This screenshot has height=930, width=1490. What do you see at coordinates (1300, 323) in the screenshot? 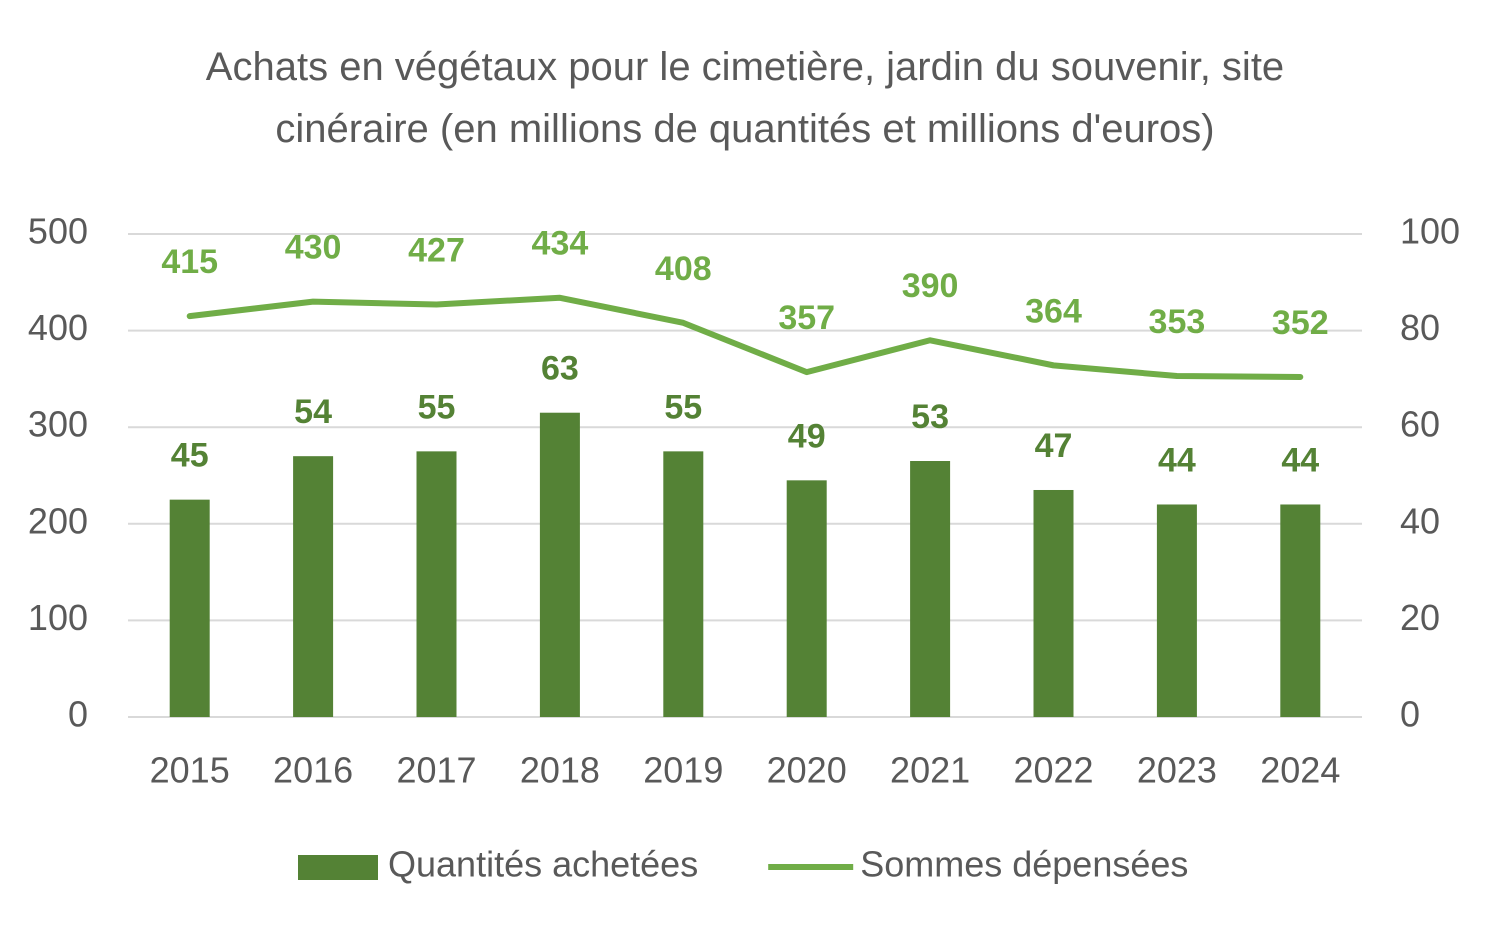
I see `value-label: 352` at bounding box center [1300, 323].